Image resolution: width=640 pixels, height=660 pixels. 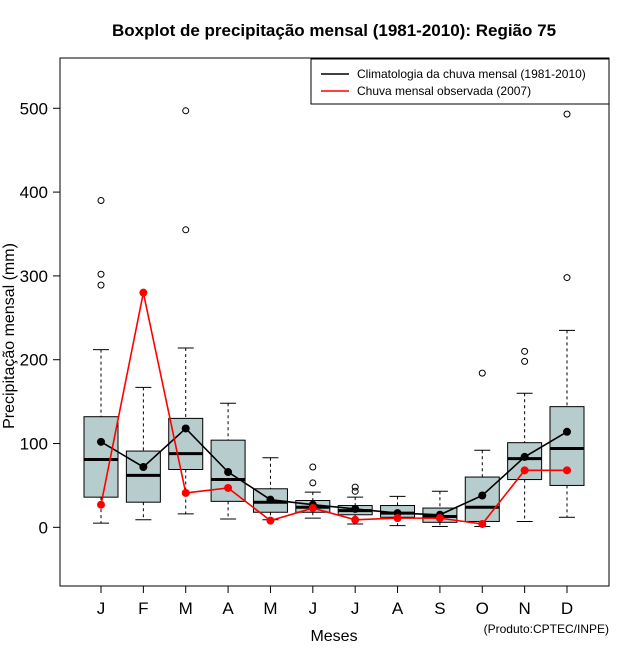 I want to click on x-tick-label: O, so click(x=482, y=608).